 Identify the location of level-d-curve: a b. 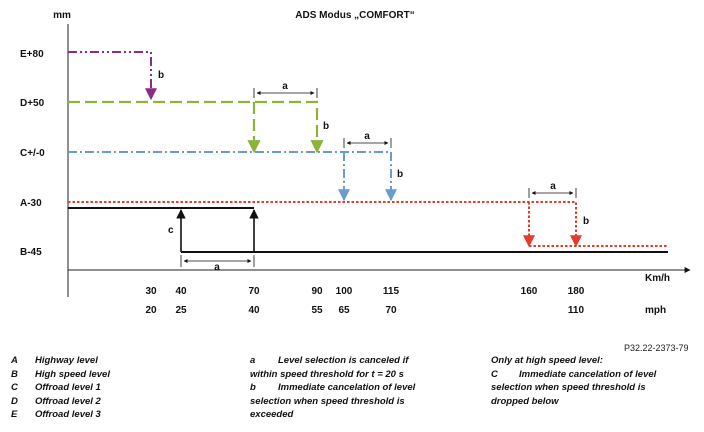
(198, 117).